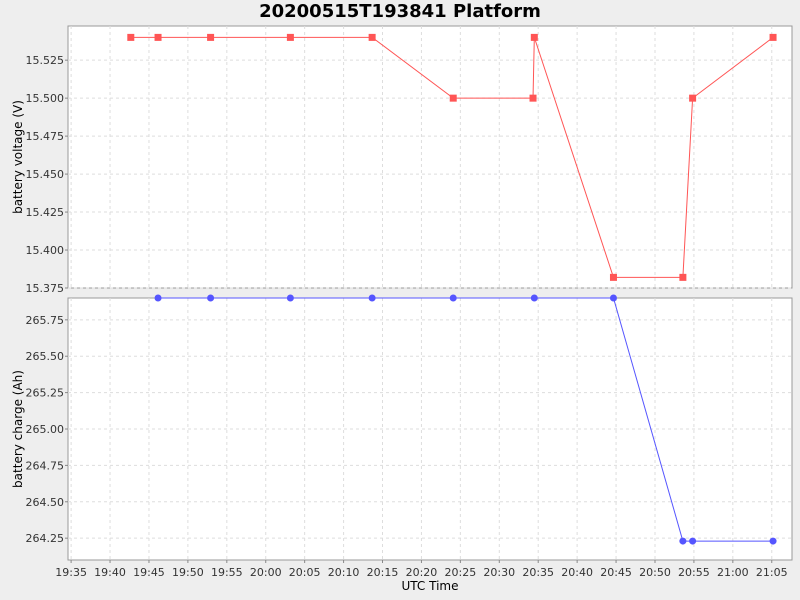 This screenshot has height=600, width=800. What do you see at coordinates (45, 212) in the screenshot?
I see `y-tick-label: 15.425` at bounding box center [45, 212].